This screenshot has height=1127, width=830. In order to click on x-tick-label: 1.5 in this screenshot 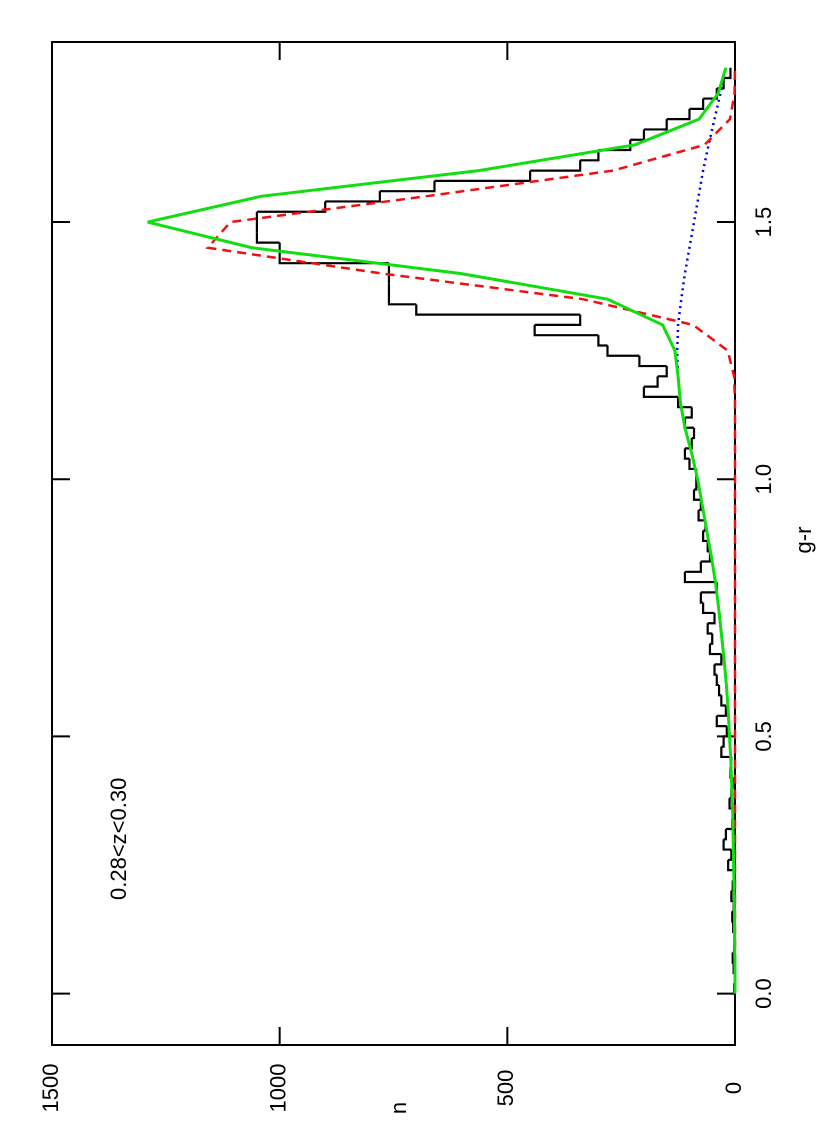, I will do `click(763, 222)`.